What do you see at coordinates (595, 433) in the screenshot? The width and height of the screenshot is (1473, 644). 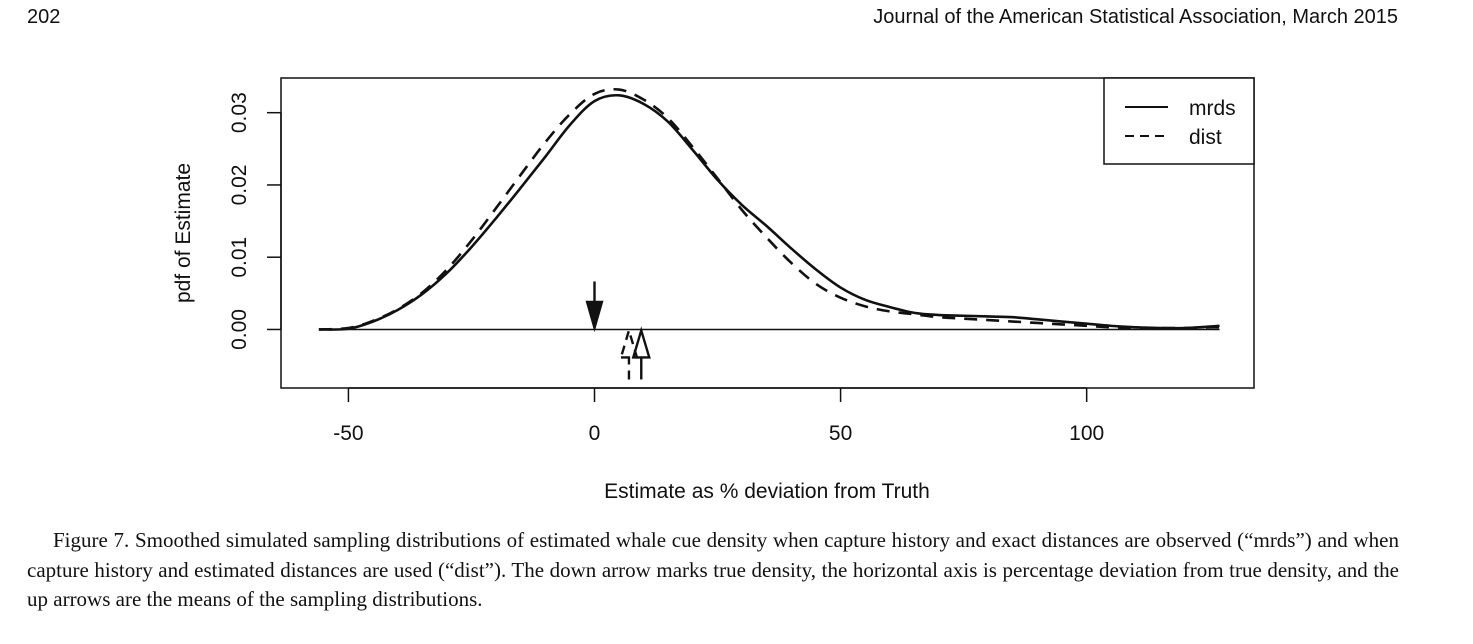 I see `x-tick-label: 0` at bounding box center [595, 433].